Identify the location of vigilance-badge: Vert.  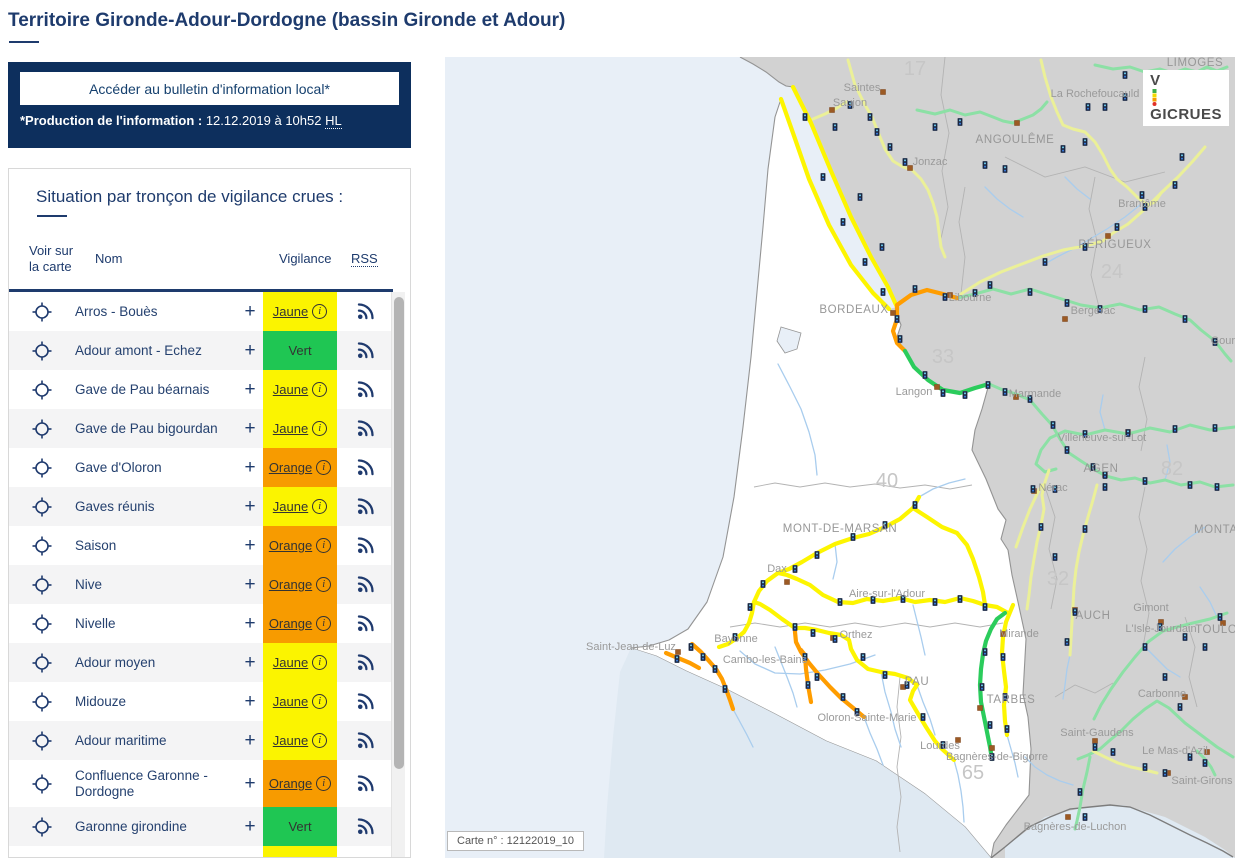
(300, 350).